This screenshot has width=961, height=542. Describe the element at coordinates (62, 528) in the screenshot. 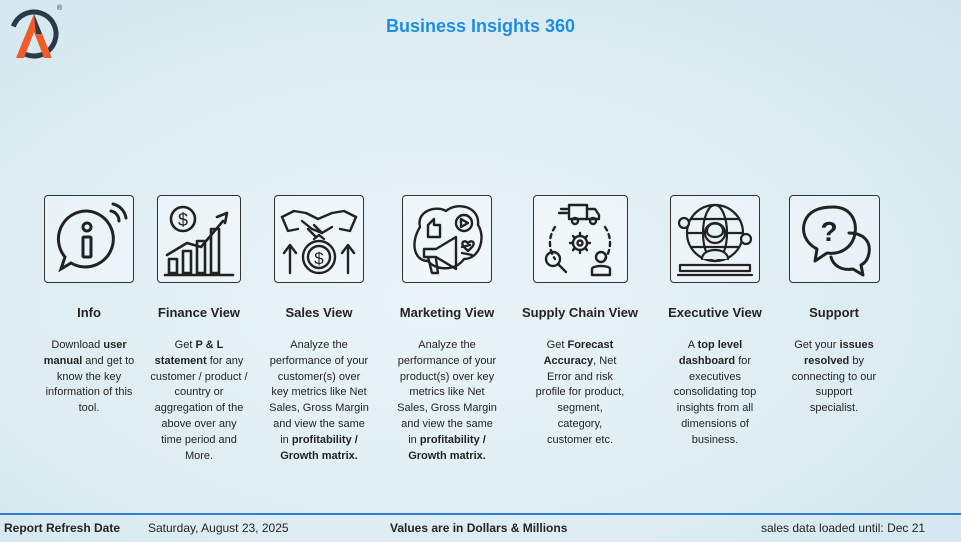

I see `refresh-date-label: Report Refresh Date` at that location.